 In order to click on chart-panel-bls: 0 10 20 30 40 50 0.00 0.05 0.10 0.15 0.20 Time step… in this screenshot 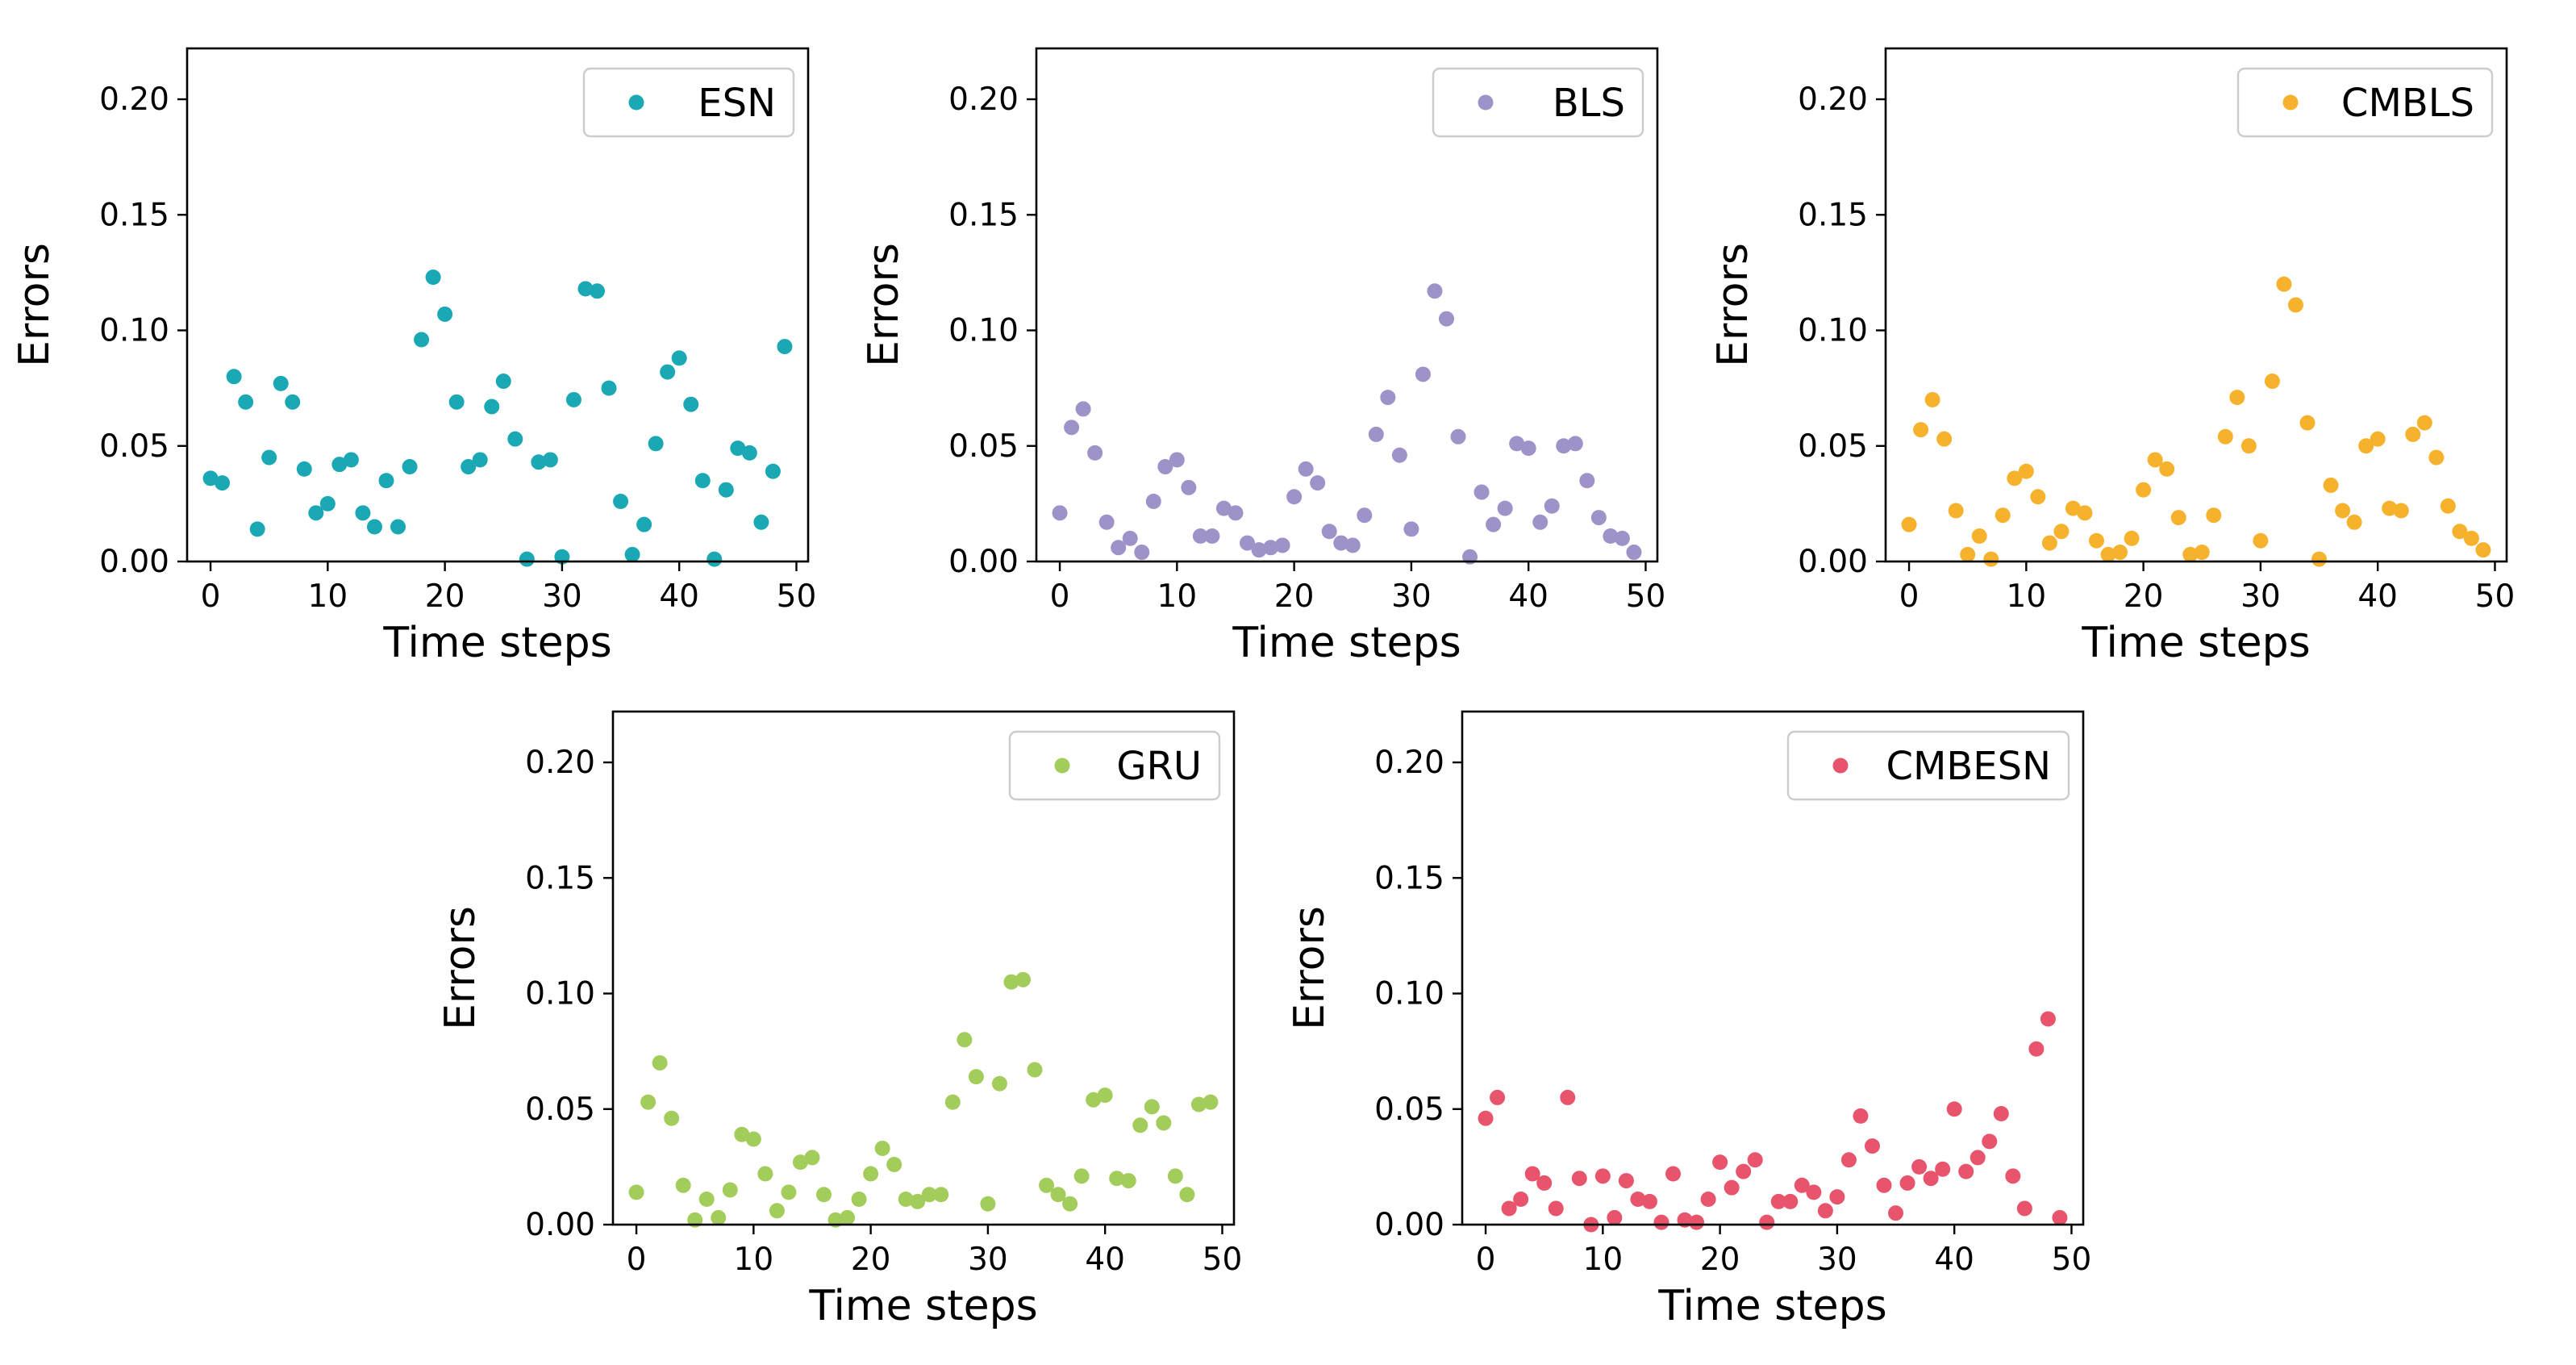, I will do `click(1262, 357)`.